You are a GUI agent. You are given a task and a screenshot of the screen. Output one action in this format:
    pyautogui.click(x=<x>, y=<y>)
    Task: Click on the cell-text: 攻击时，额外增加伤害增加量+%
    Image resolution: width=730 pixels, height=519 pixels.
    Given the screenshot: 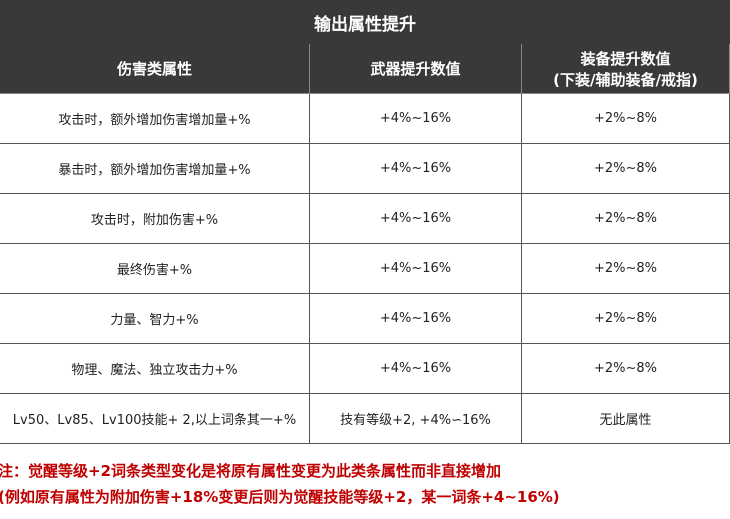 What is the action you would take?
    pyautogui.click(x=154, y=120)
    